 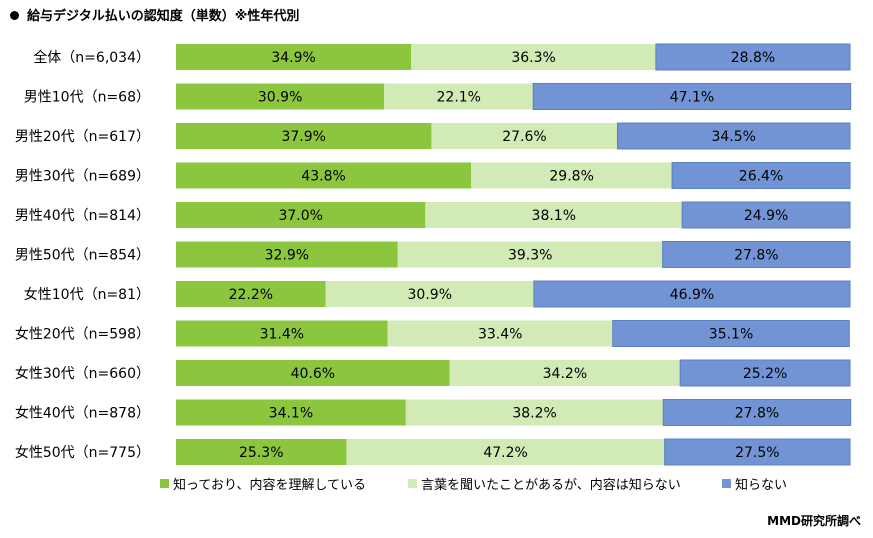 What do you see at coordinates (82, 452) in the screenshot?
I see `category-label: 女性50代（n=775）` at bounding box center [82, 452].